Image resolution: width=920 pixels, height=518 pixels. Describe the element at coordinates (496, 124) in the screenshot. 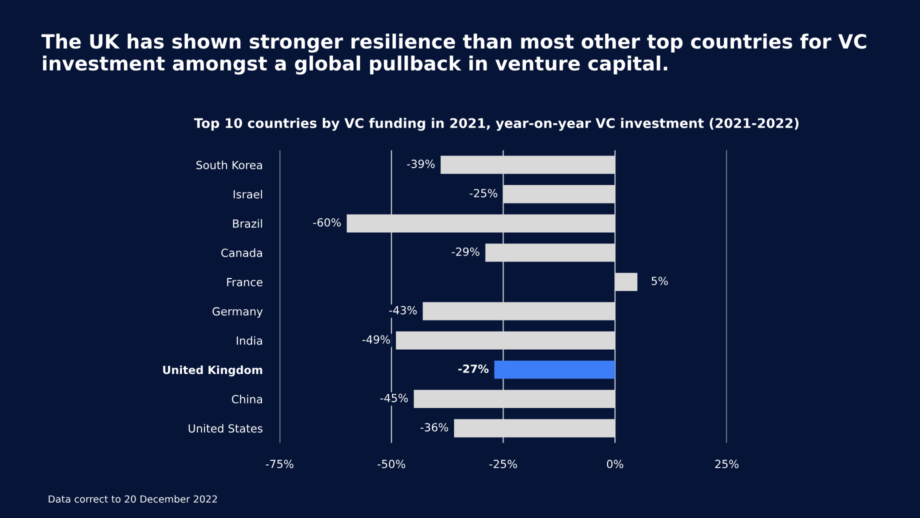

I see `chart-subtitle: Top 10 countries by VC funding in 2021, year-on-year VC investment (2021-2022)` at that location.